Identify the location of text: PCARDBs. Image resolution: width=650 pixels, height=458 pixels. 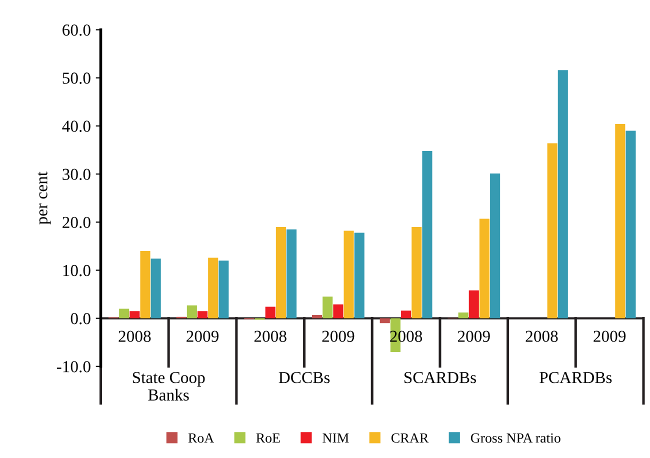
(576, 378).